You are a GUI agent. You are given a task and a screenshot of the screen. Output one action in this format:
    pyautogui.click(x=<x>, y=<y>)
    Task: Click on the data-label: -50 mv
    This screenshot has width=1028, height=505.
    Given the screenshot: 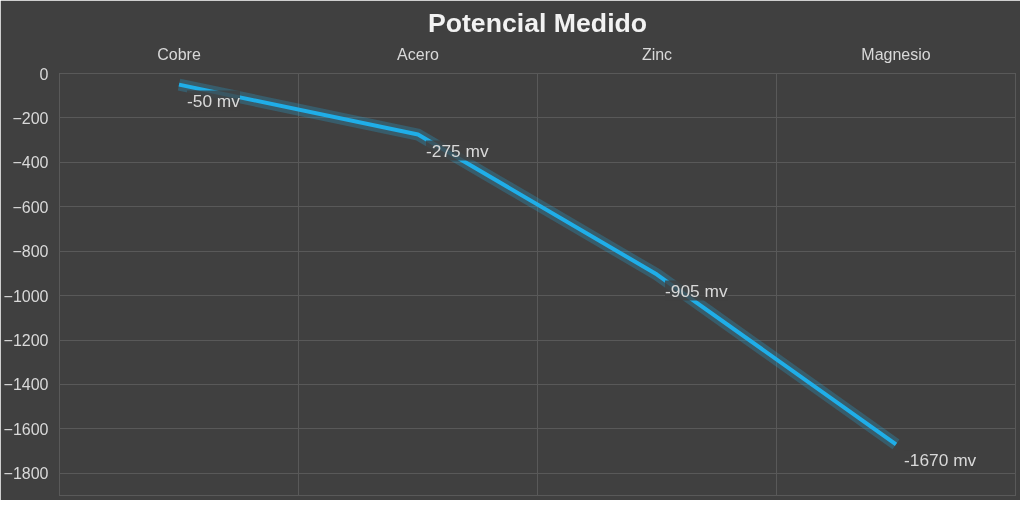 What is the action you would take?
    pyautogui.click(x=214, y=100)
    